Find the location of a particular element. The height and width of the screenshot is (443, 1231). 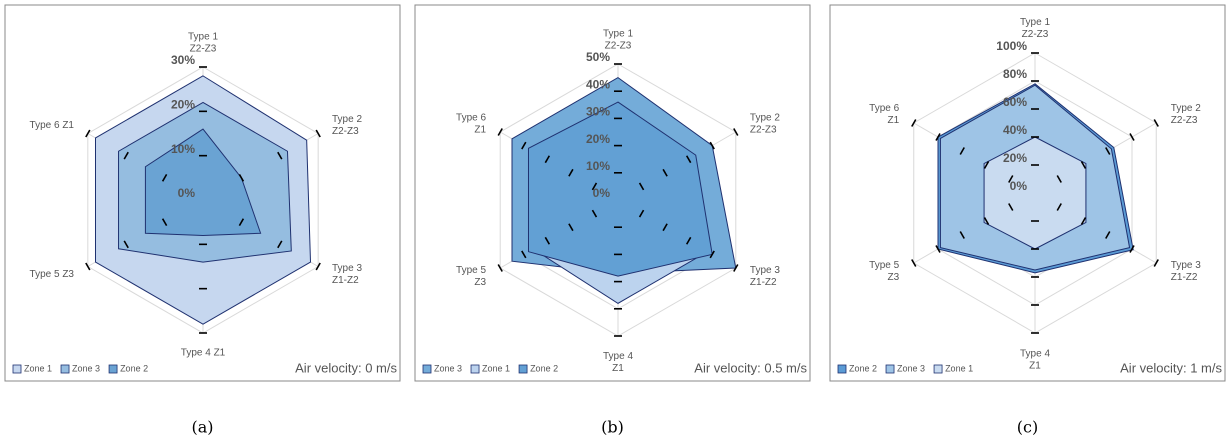

annotation: Air velocity: 1 m/s is located at coordinates (1171, 367).